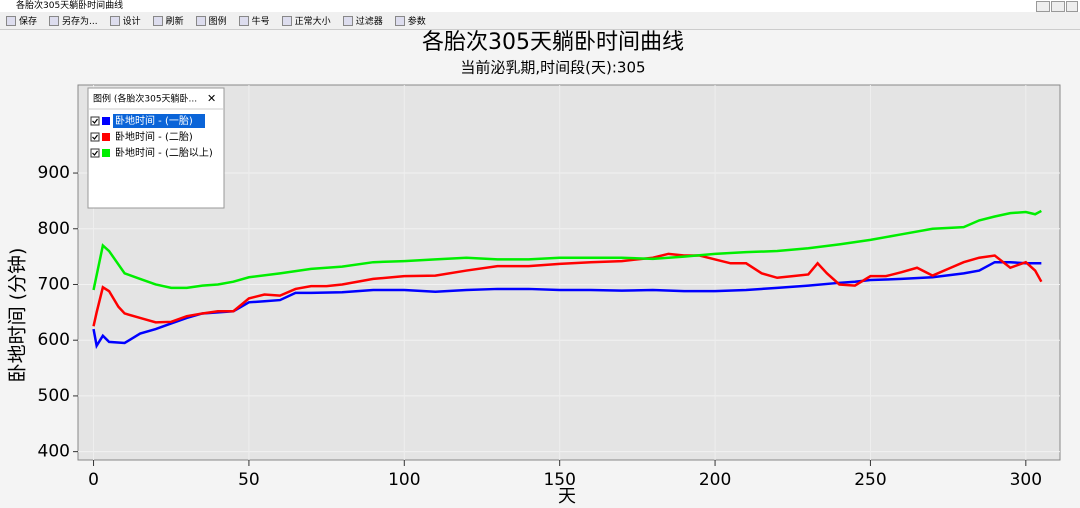 The image size is (1080, 508). Describe the element at coordinates (70, 6) in the screenshot. I see `window-title: 各胎次305天躺卧时间曲线` at that location.